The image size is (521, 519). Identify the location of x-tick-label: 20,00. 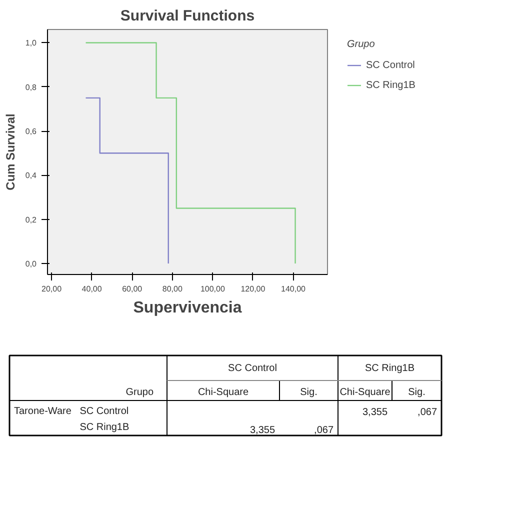
(52, 289).